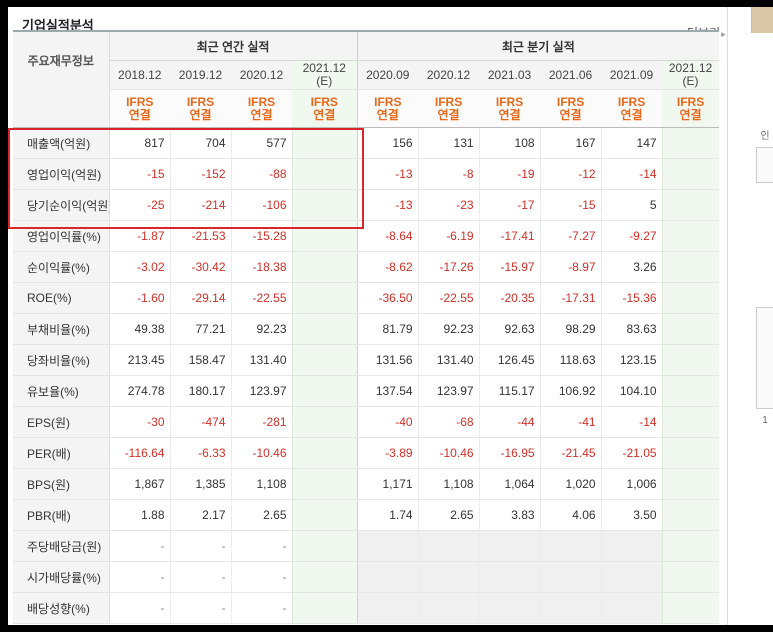 This screenshot has height=632, width=773. Describe the element at coordinates (570, 143) in the screenshot. I see `value-cell: 167` at that location.